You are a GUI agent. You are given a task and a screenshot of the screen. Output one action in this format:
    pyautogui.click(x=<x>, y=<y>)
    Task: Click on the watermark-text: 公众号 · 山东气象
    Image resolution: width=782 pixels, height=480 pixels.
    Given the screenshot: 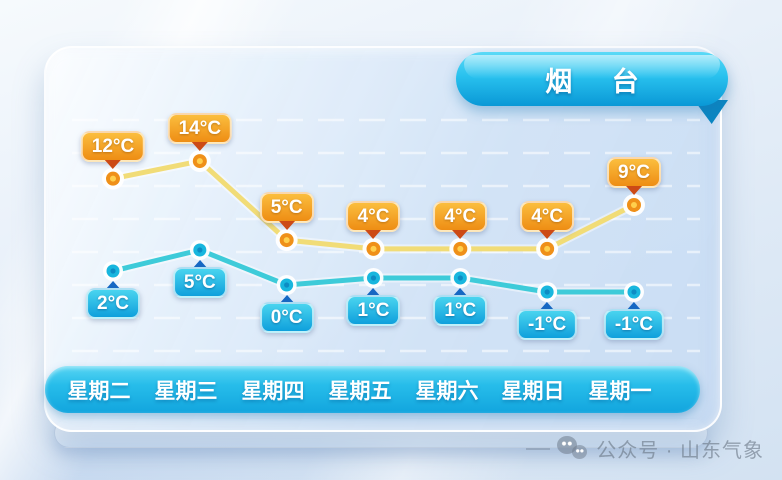 What is the action you would take?
    pyautogui.click(x=680, y=451)
    